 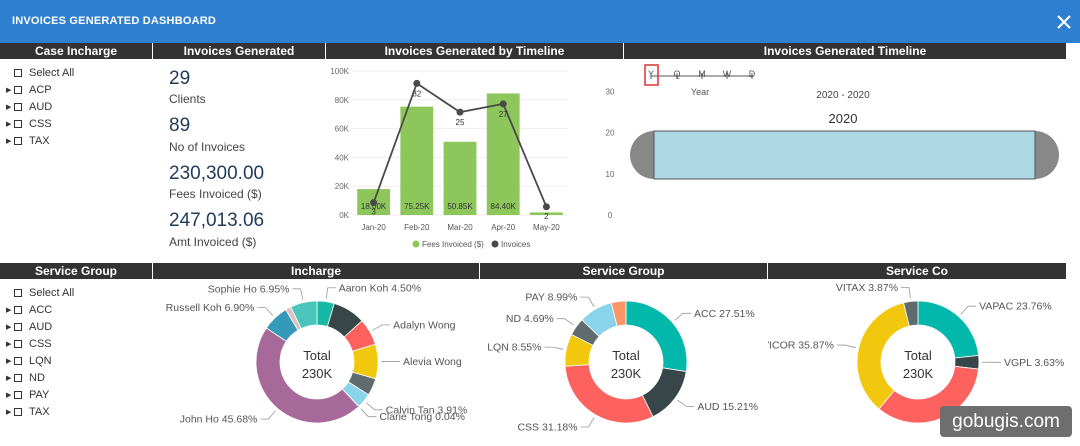 I want to click on service-co-header: Service Co, so click(x=917, y=271).